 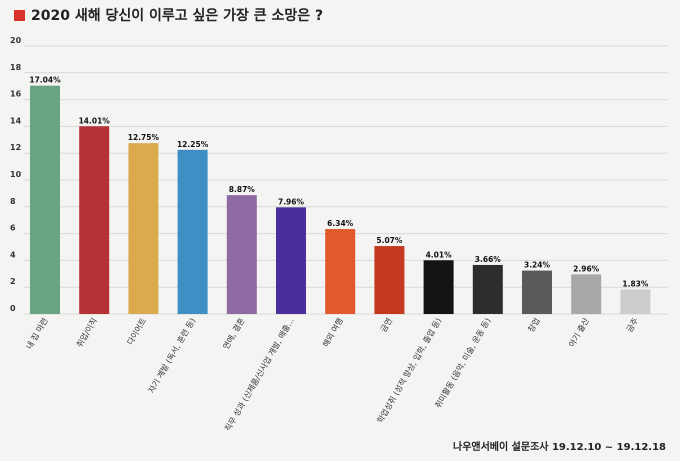 What do you see at coordinates (16, 94) in the screenshot?
I see `y-tick-label: 16` at bounding box center [16, 94].